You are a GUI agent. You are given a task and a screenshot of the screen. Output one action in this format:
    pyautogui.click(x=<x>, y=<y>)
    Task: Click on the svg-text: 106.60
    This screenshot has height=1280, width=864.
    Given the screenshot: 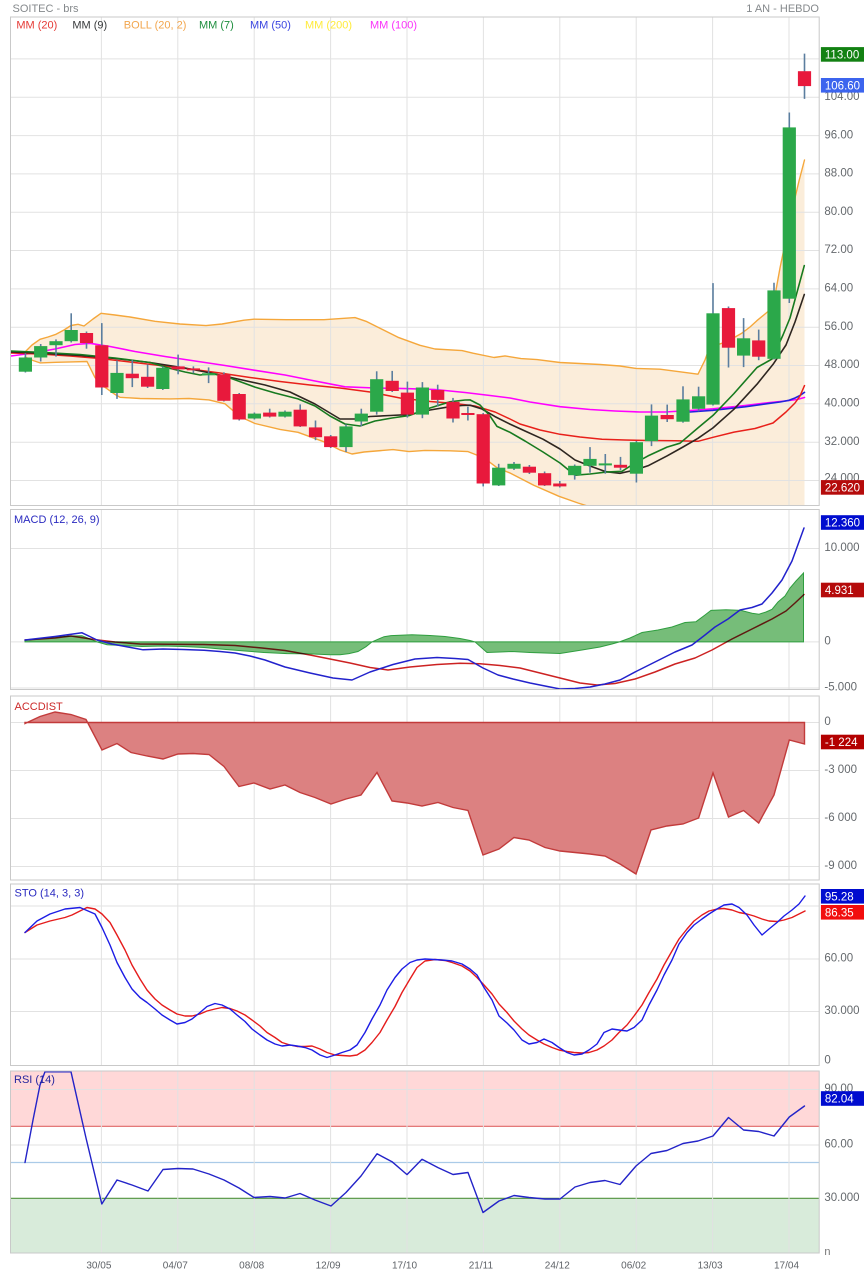 What is the action you would take?
    pyautogui.click(x=842, y=87)
    